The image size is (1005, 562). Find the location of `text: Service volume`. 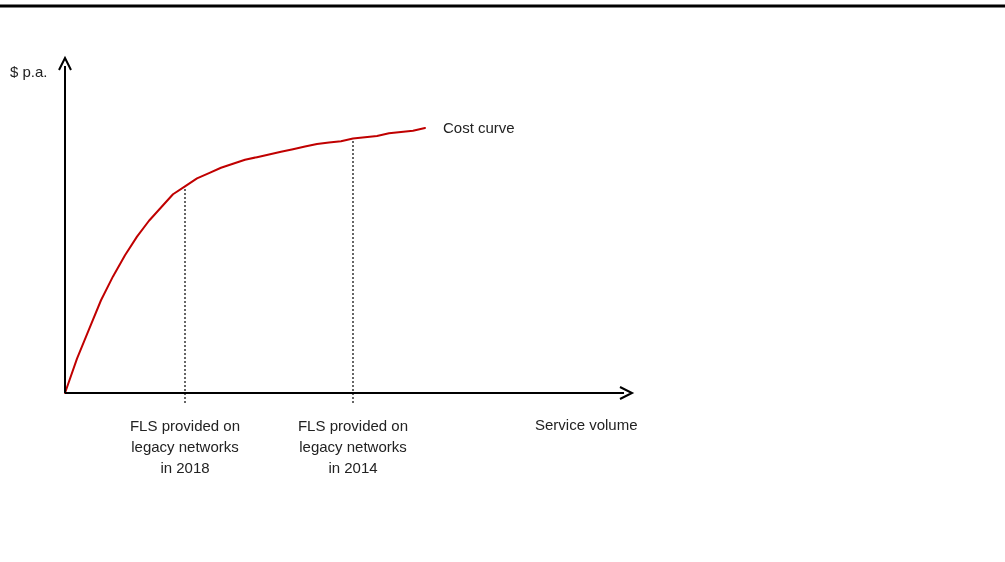

text: Service volume is located at coordinates (586, 424).